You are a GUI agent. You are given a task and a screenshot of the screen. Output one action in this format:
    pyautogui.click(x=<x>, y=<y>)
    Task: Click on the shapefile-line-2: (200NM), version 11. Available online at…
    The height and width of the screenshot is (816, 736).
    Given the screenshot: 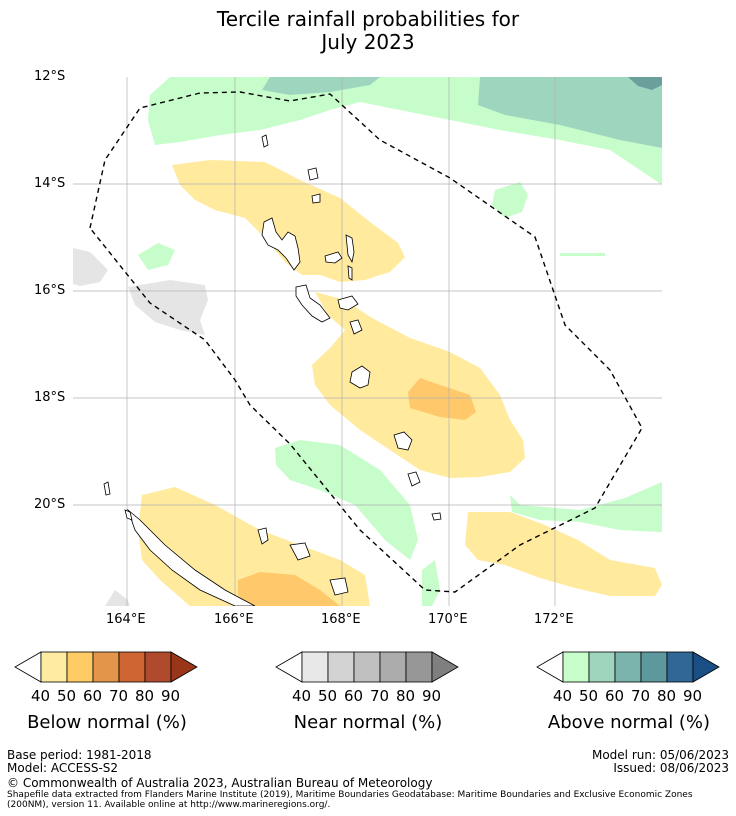 What is the action you would take?
    pyautogui.click(x=169, y=805)
    